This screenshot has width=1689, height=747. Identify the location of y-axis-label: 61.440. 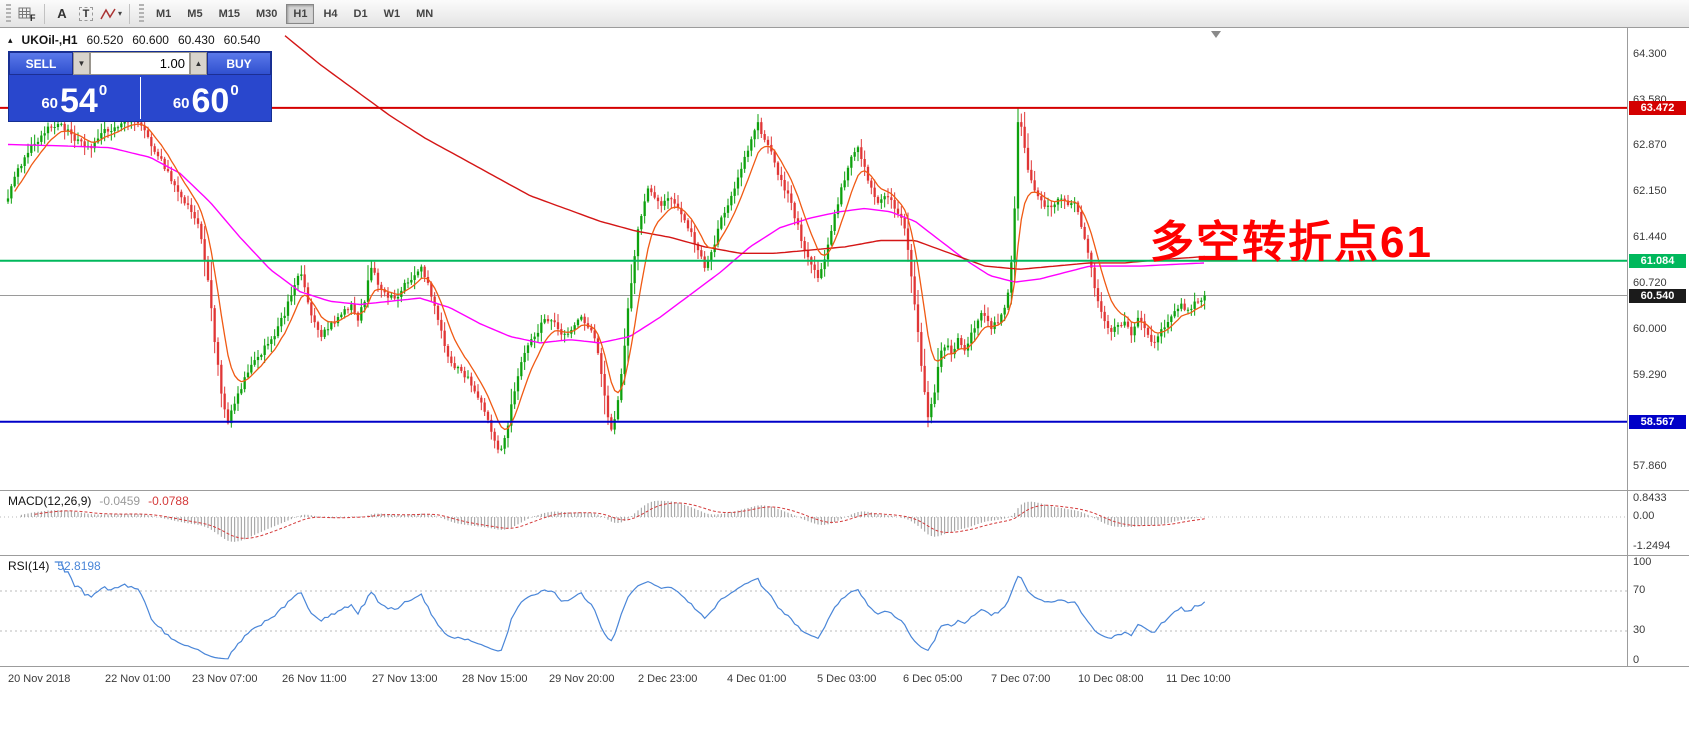
(1650, 236).